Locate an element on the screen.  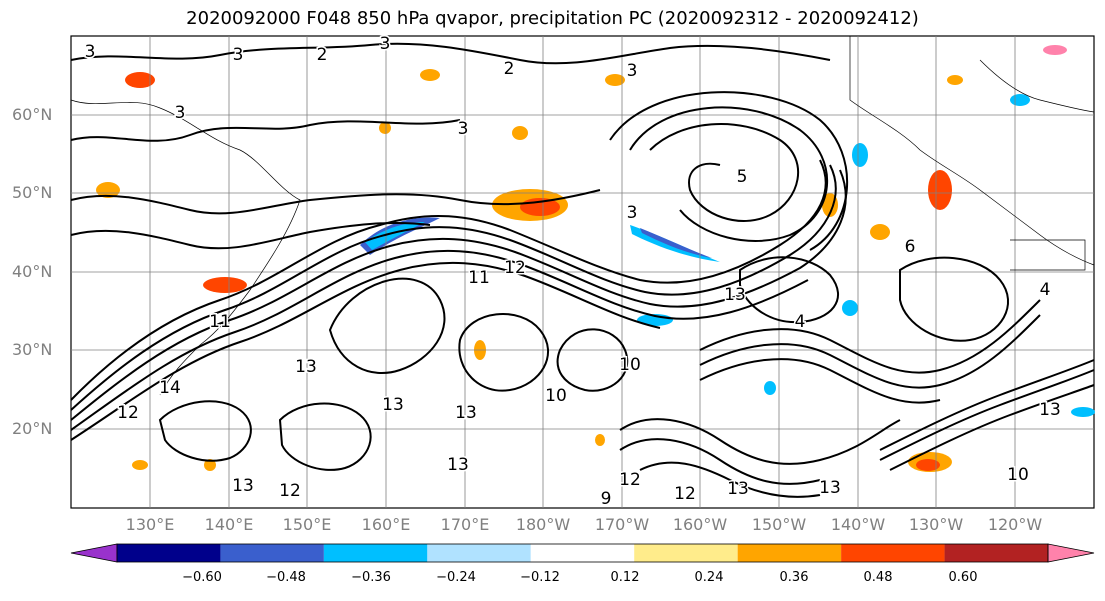
lon-label: 130°E is located at coordinates (150, 524).